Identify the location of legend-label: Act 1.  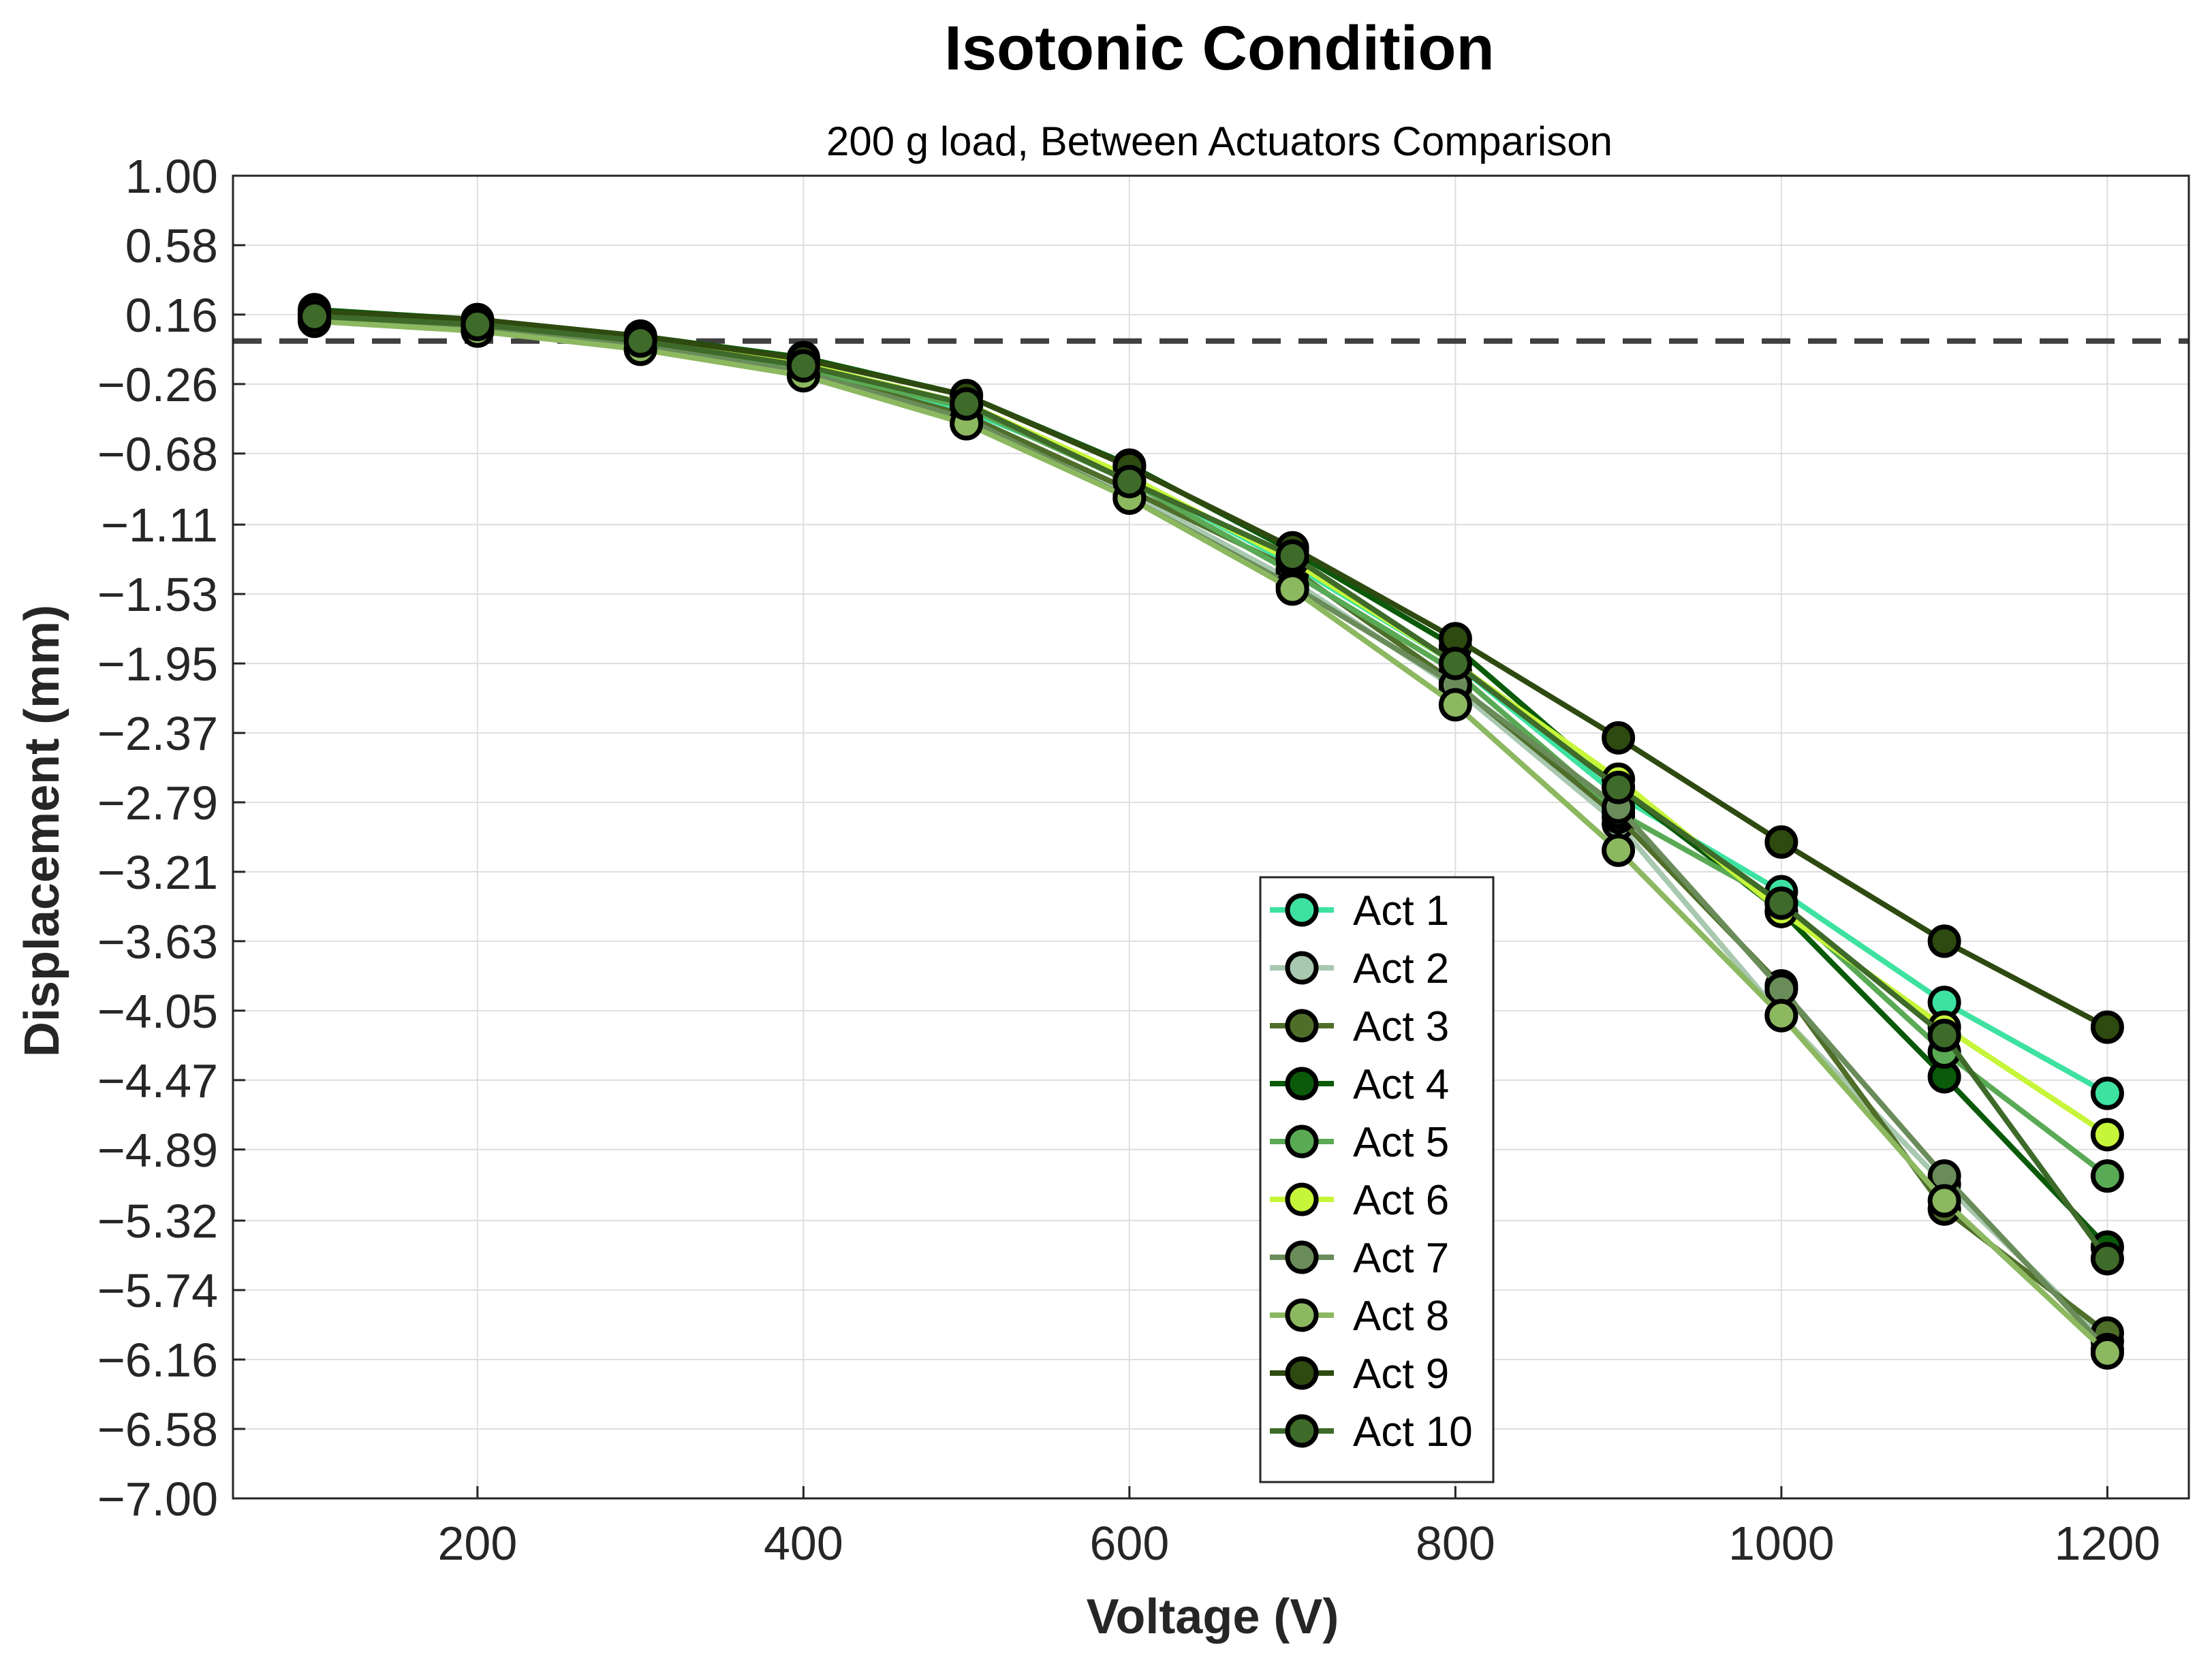
(1401, 911).